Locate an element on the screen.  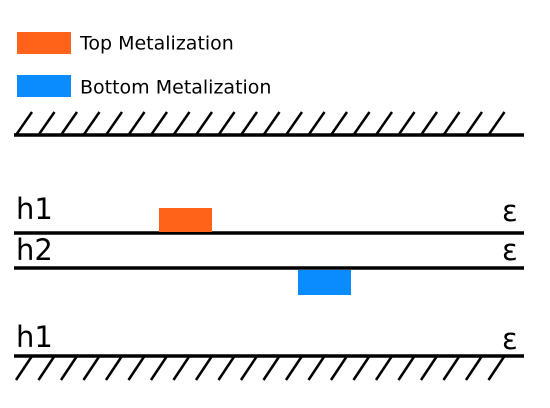
layer-label: h2 is located at coordinates (34, 250).